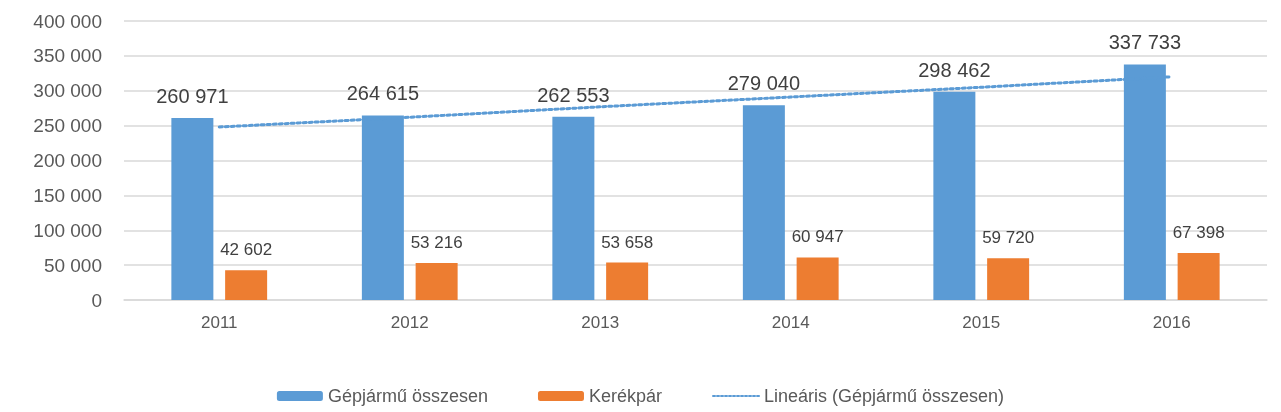 Image resolution: width=1281 pixels, height=412 pixels. I want to click on y-tick-label: 50 000, so click(72, 265).